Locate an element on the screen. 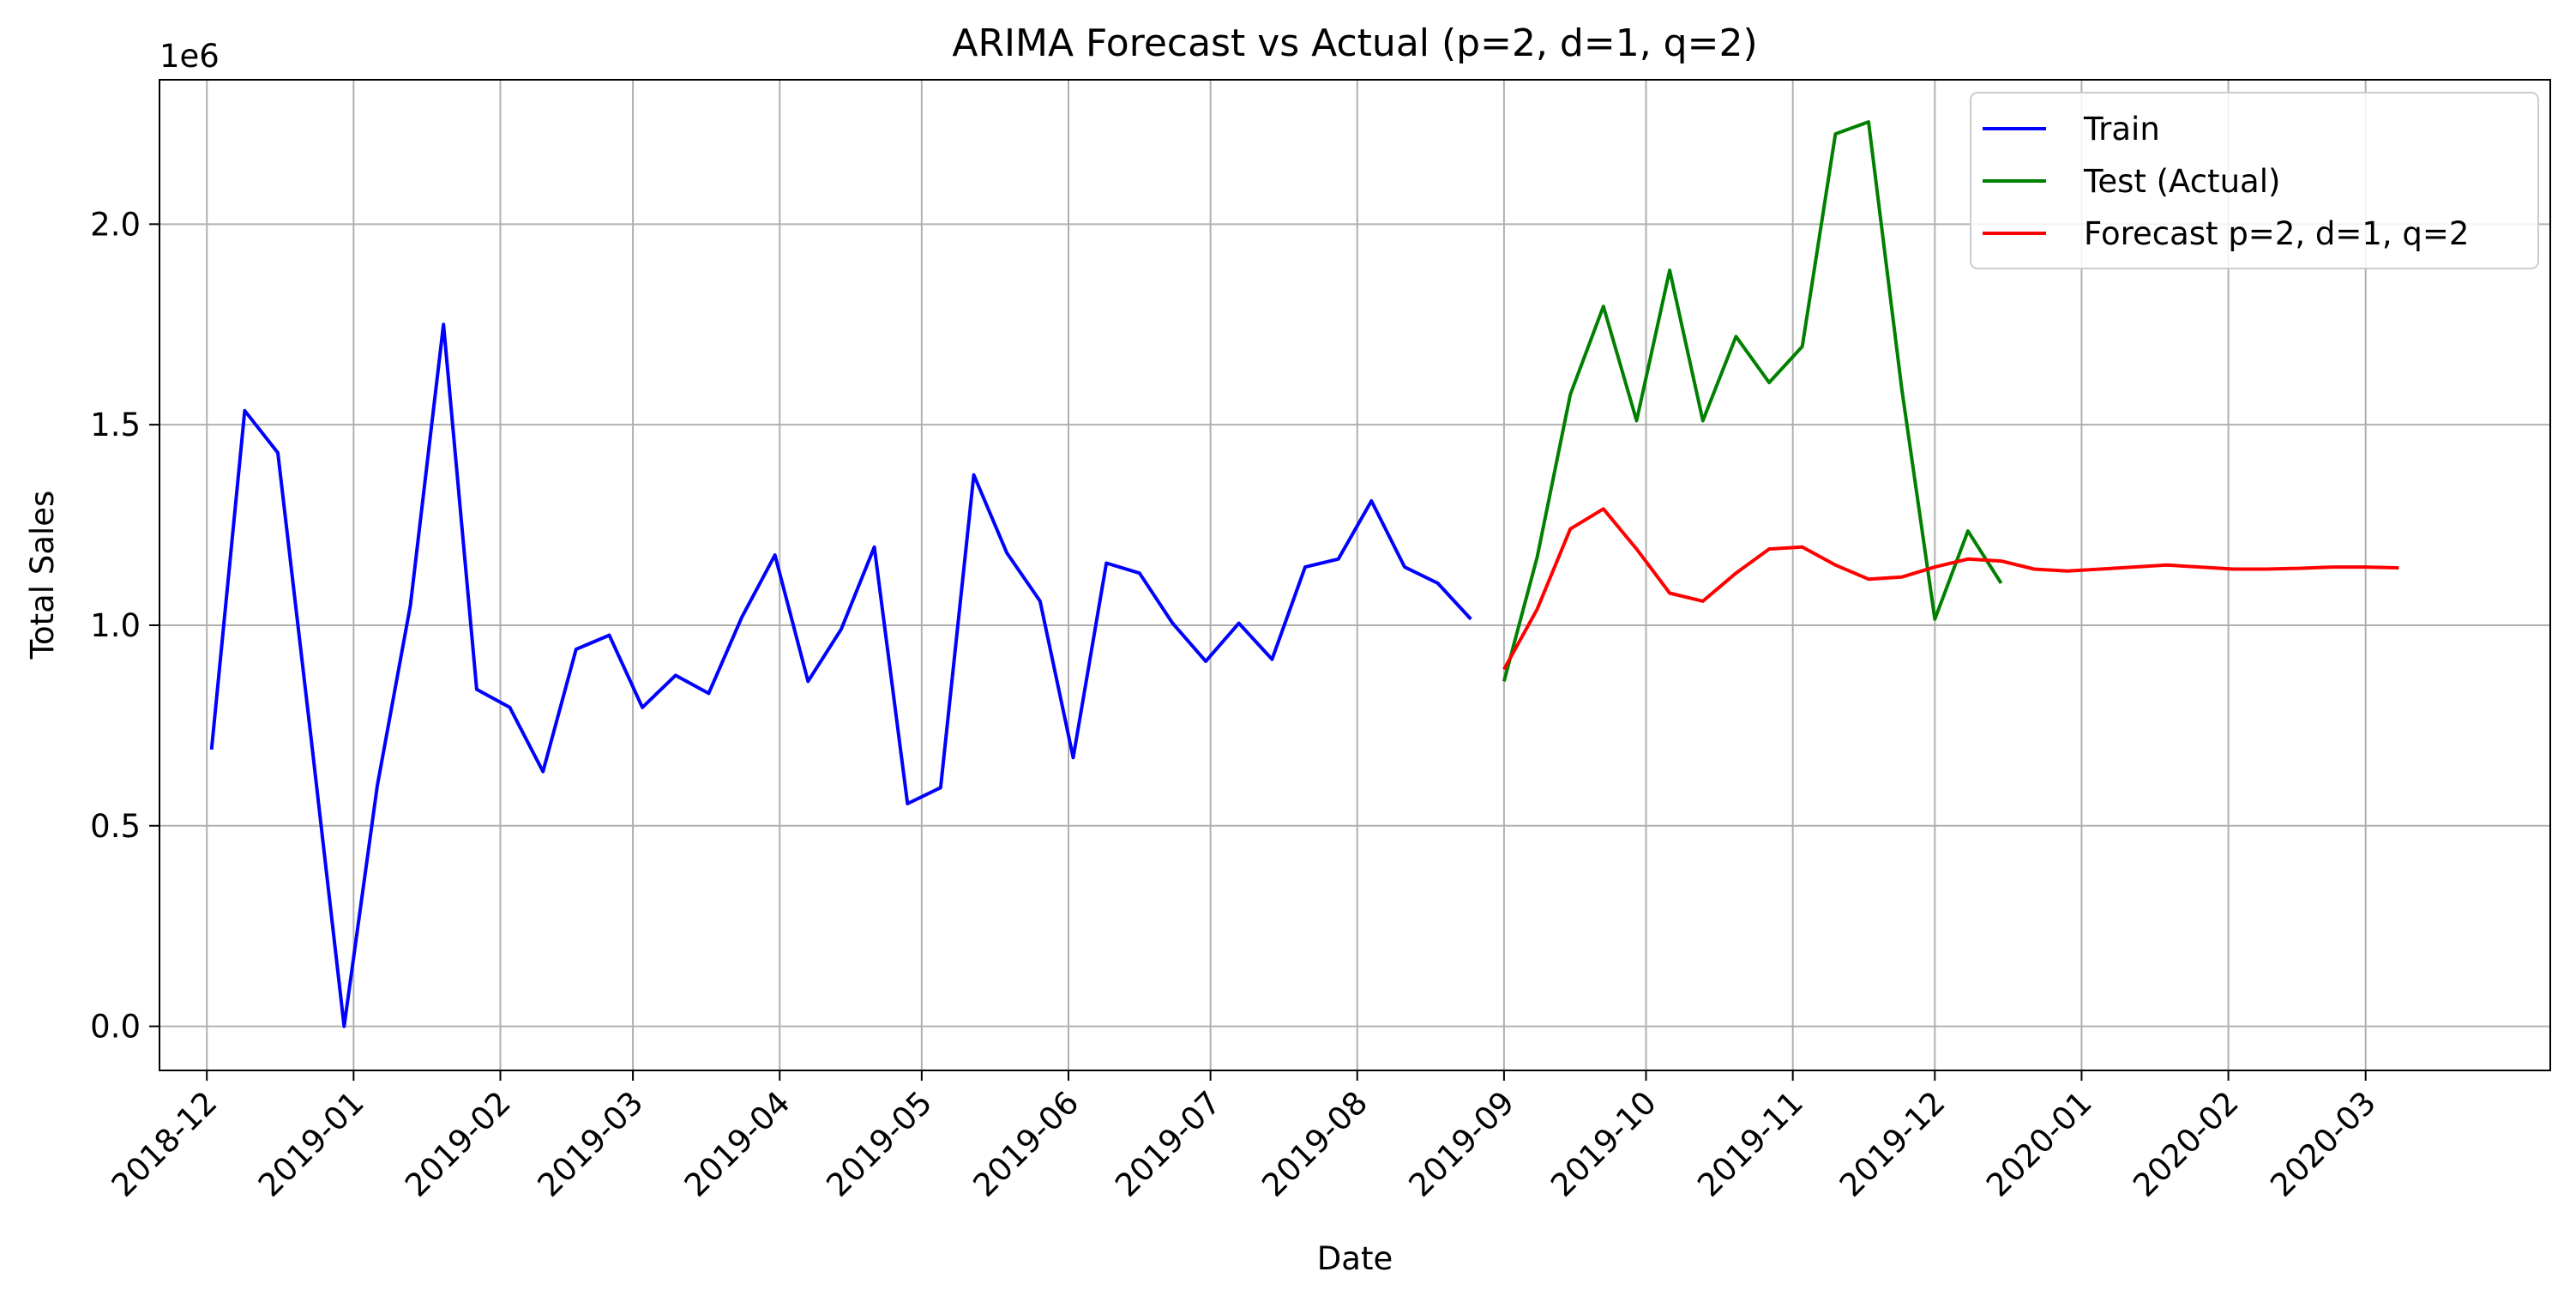  y-tick-label: 0.0 is located at coordinates (115, 1027).